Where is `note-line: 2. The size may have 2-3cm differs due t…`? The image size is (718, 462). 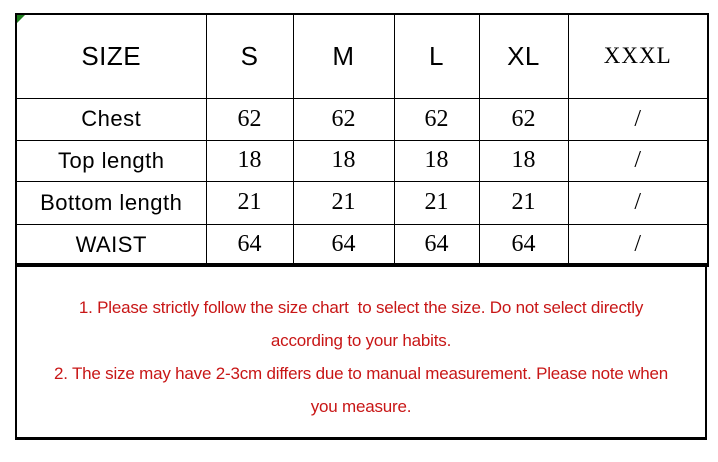 note-line: 2. The size may have 2-3cm differs due t… is located at coordinates (361, 373).